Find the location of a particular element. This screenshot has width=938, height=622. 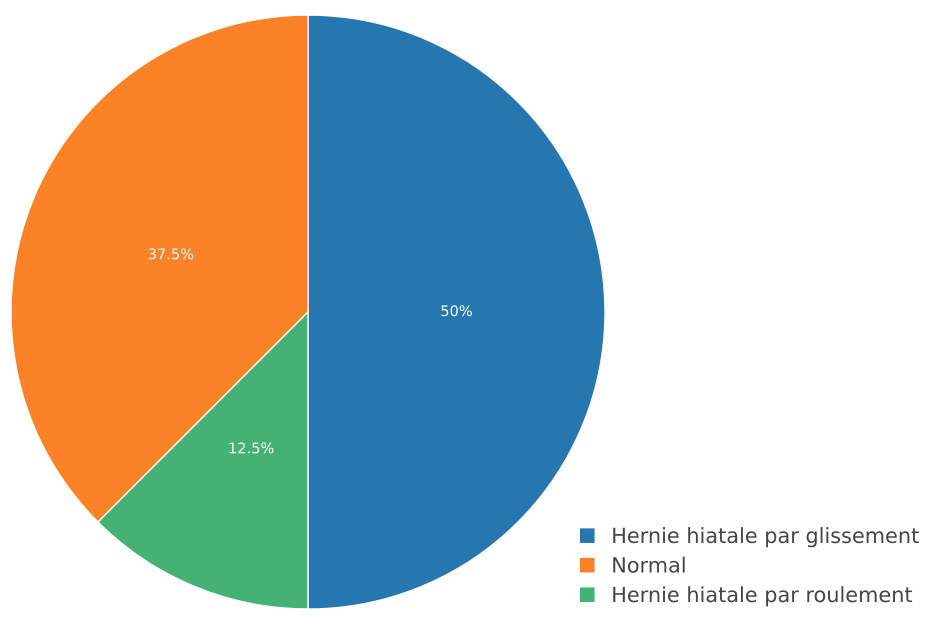

data-label: 37.5% is located at coordinates (171, 254).